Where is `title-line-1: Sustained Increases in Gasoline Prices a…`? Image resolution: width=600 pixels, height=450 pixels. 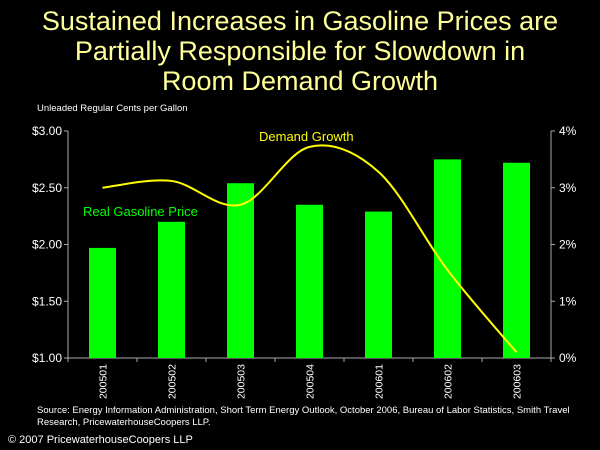 title-line-1: Sustained Increases in Gasoline Prices a… is located at coordinates (300, 21).